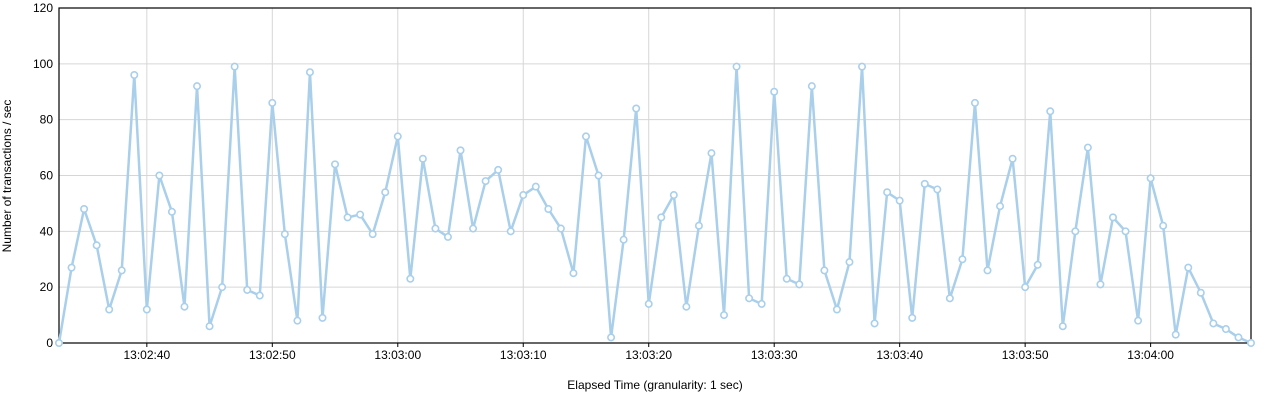  I want to click on x-tick-label: 13:02:50, so click(272, 355).